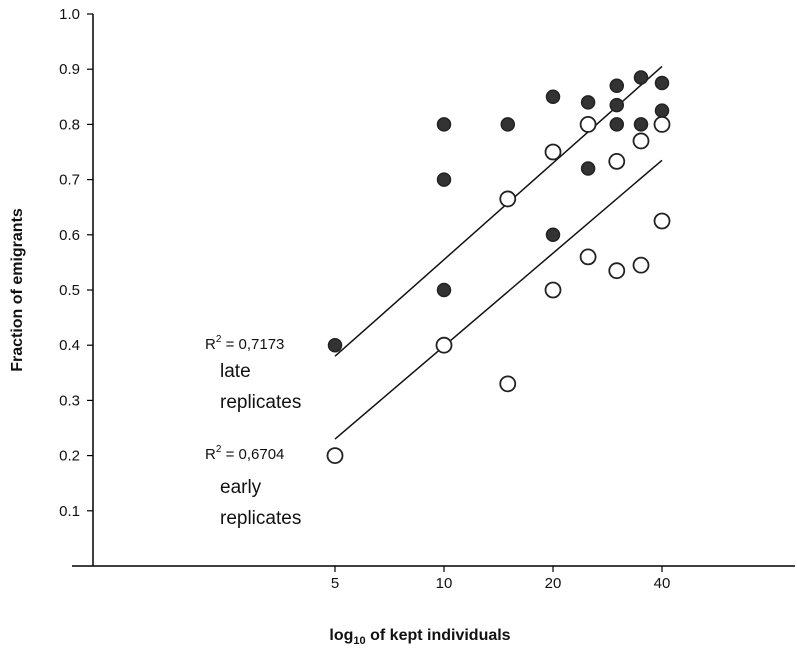  I want to click on x-tick-label: 20, so click(553, 583).